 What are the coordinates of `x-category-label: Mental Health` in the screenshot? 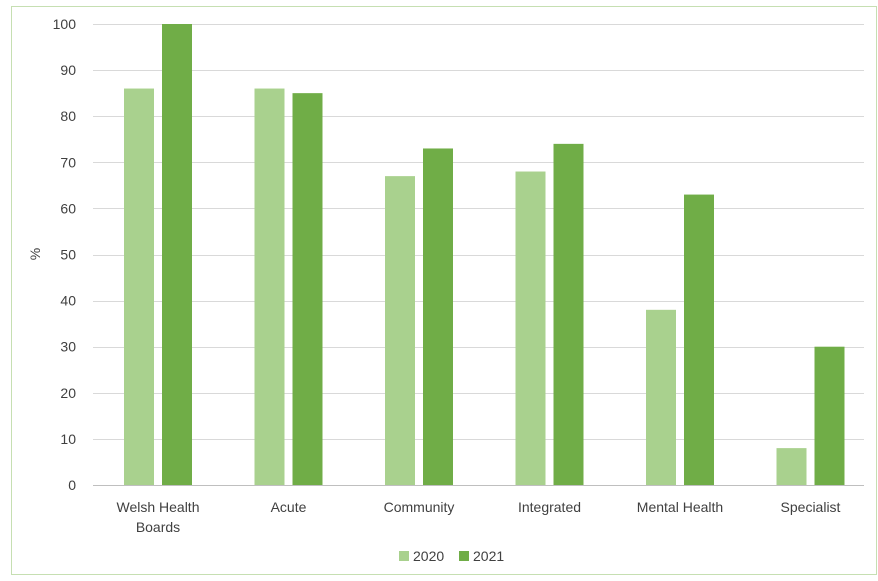 It's located at (680, 507).